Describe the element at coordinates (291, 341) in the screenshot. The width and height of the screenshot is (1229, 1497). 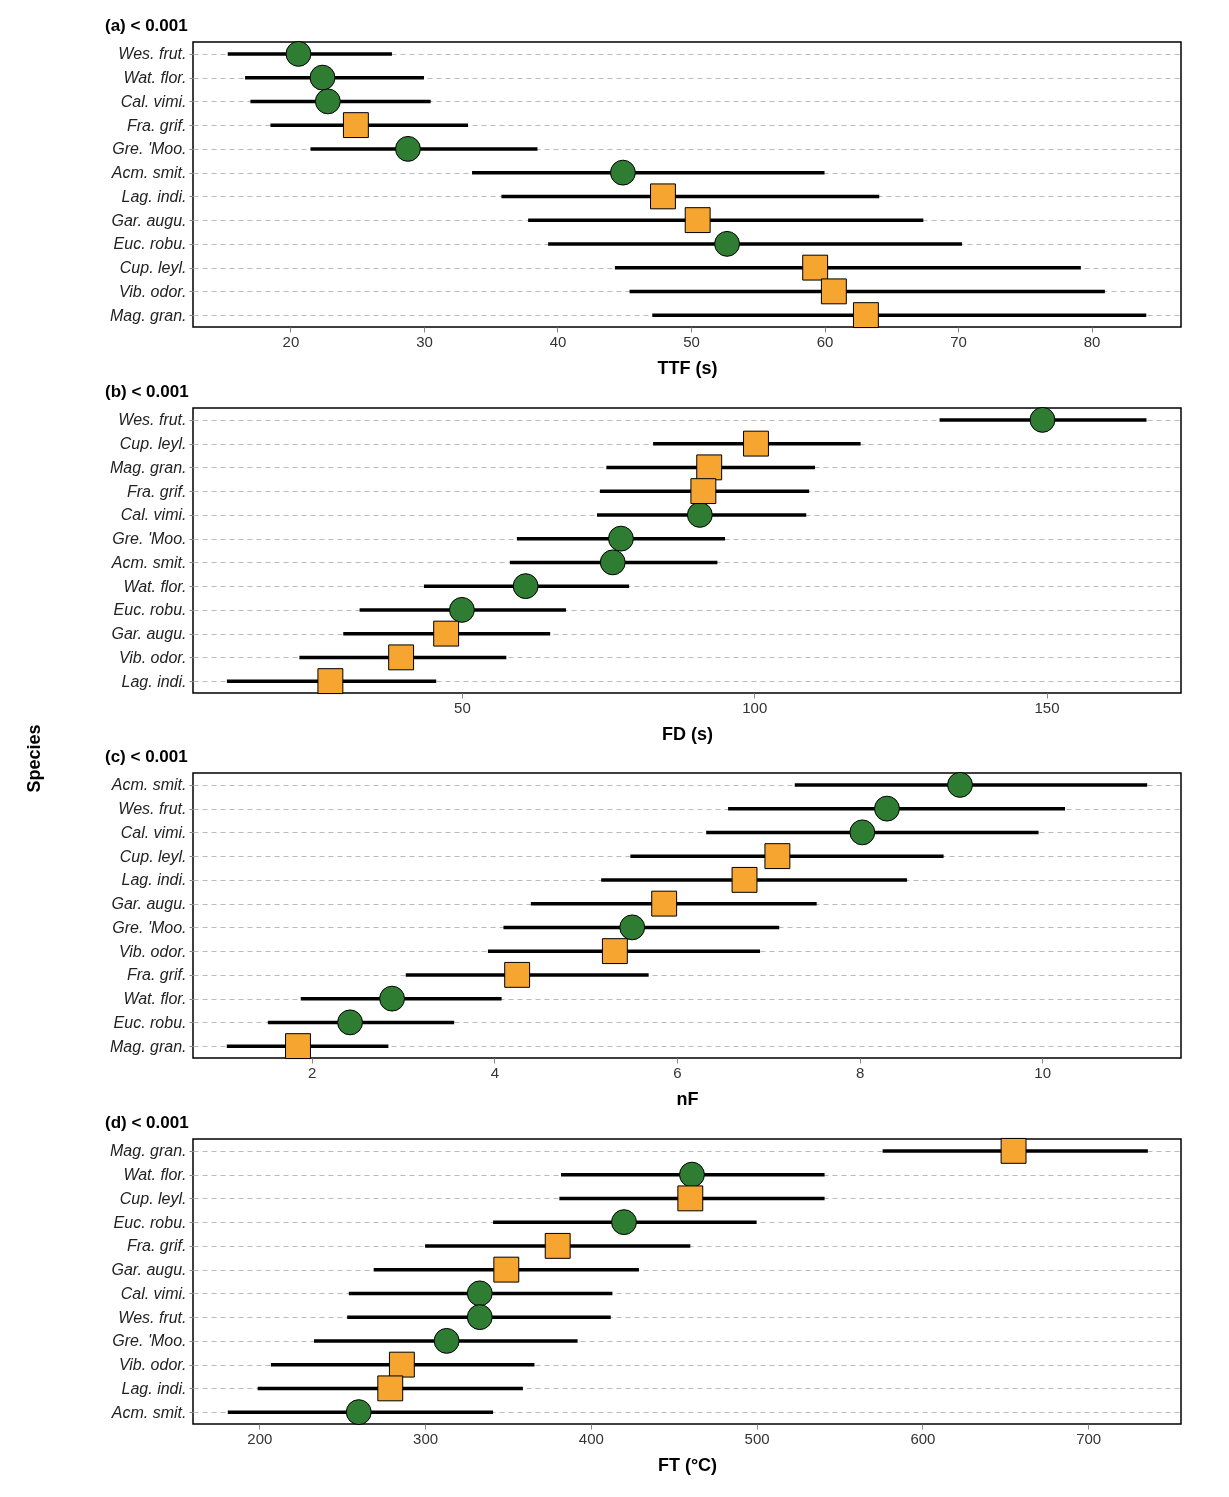
I see `x-tick-label: 20` at that location.